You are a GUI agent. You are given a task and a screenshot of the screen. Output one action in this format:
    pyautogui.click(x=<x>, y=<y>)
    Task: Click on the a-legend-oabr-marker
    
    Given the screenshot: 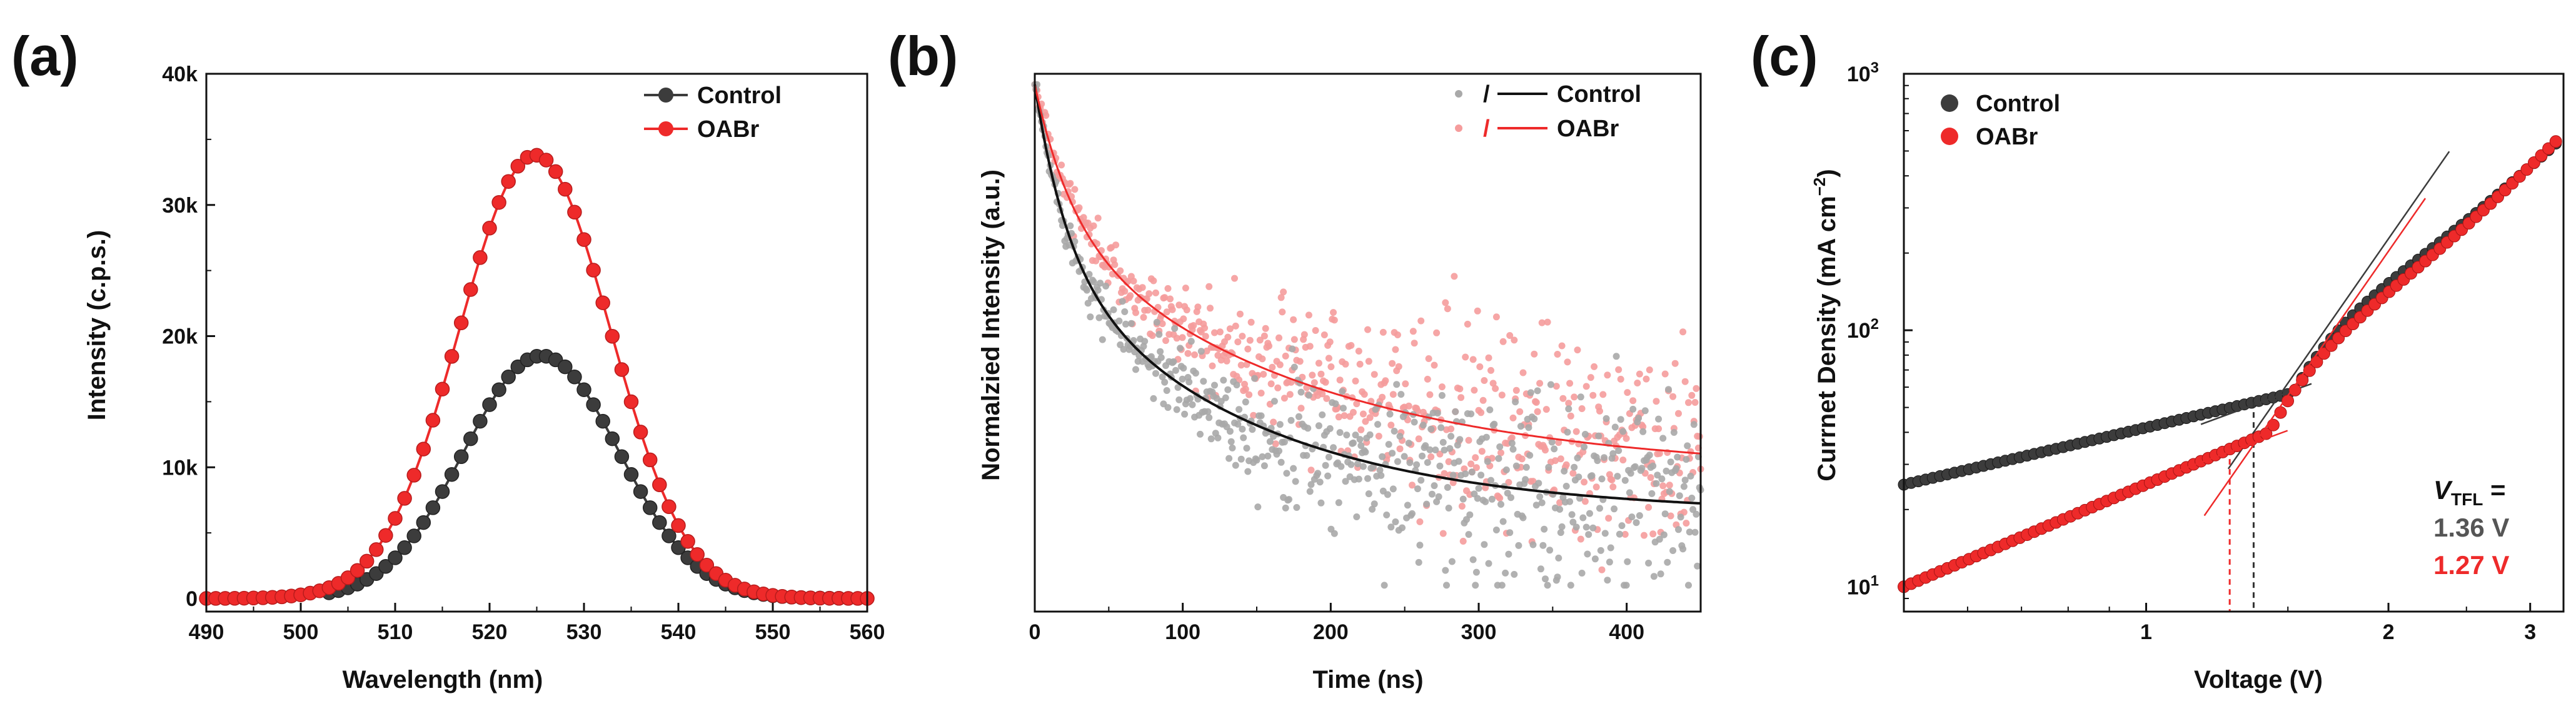 What is the action you would take?
    pyautogui.click(x=665, y=128)
    